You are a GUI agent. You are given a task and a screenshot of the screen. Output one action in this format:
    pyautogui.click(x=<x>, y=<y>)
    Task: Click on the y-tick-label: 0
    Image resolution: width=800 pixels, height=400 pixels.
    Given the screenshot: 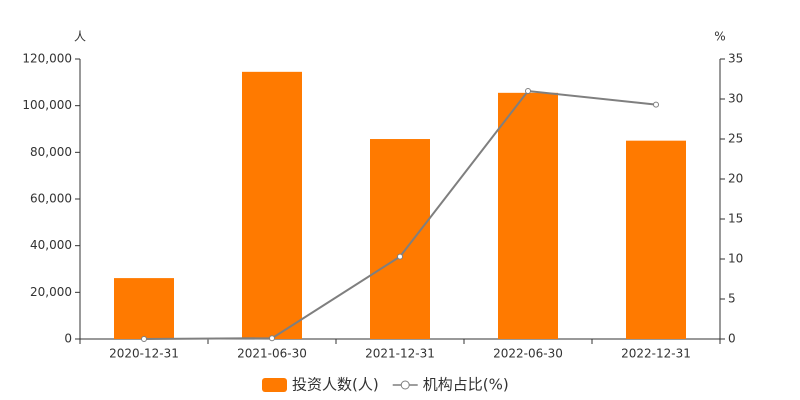 What is the action you would take?
    pyautogui.click(x=68, y=339)
    